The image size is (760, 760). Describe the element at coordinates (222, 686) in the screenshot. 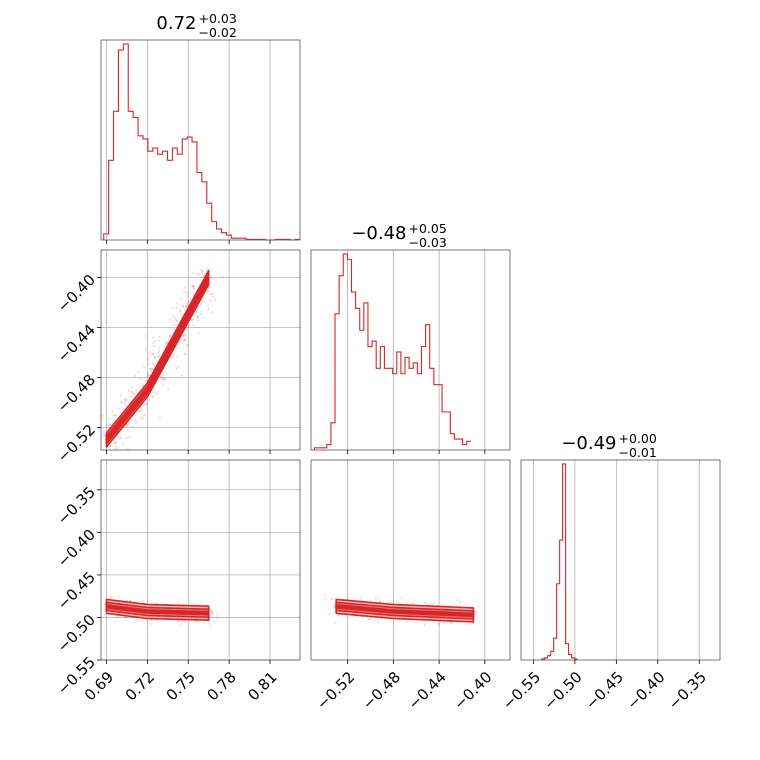

I see `x-tick-label: 0.78` at that location.